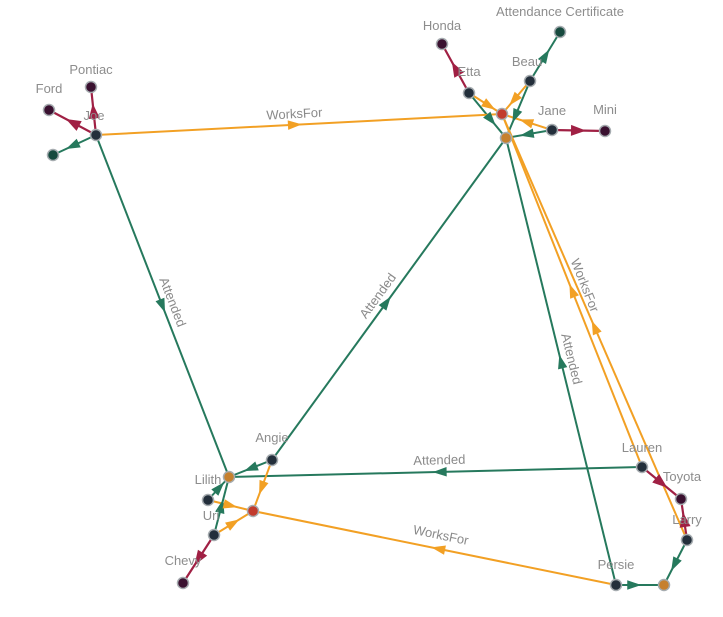  What do you see at coordinates (457, 69) in the screenshot?
I see `edge-arrow-etta-honda` at bounding box center [457, 69].